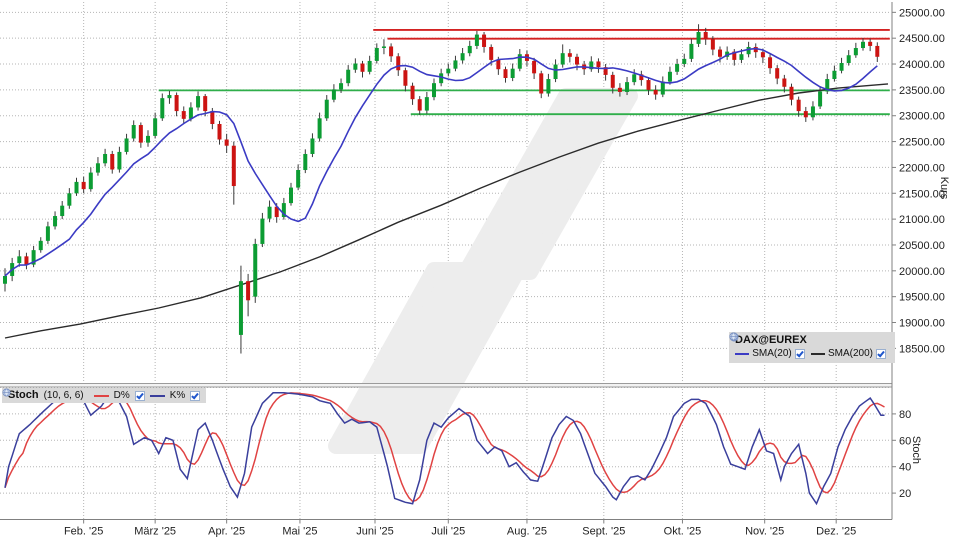 The width and height of the screenshot is (960, 540). Describe the element at coordinates (905, 494) in the screenshot. I see `svg-text: 20` at that location.